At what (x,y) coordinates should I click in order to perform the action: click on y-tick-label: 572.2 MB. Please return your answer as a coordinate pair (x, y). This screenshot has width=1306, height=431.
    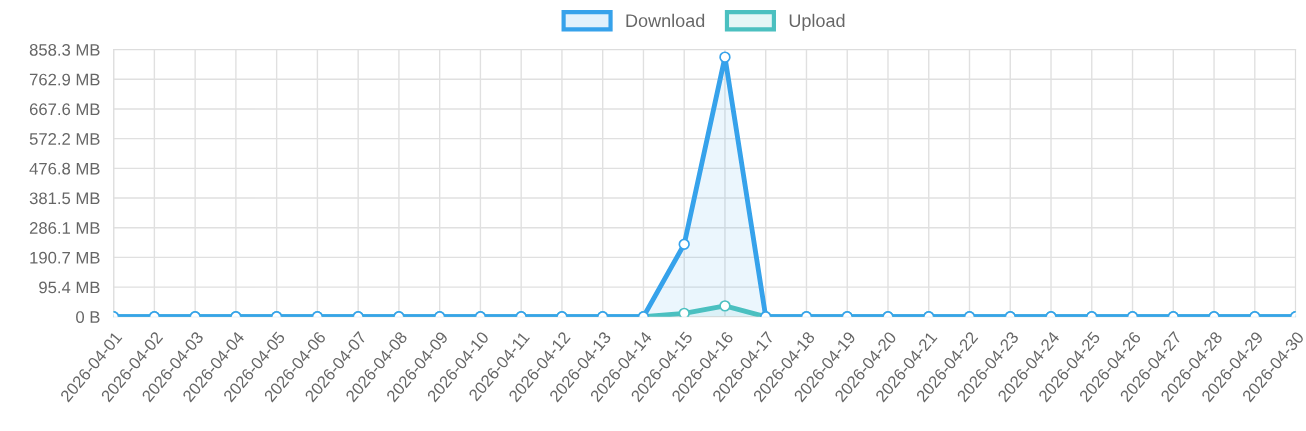
    Looking at the image, I should click on (64, 139).